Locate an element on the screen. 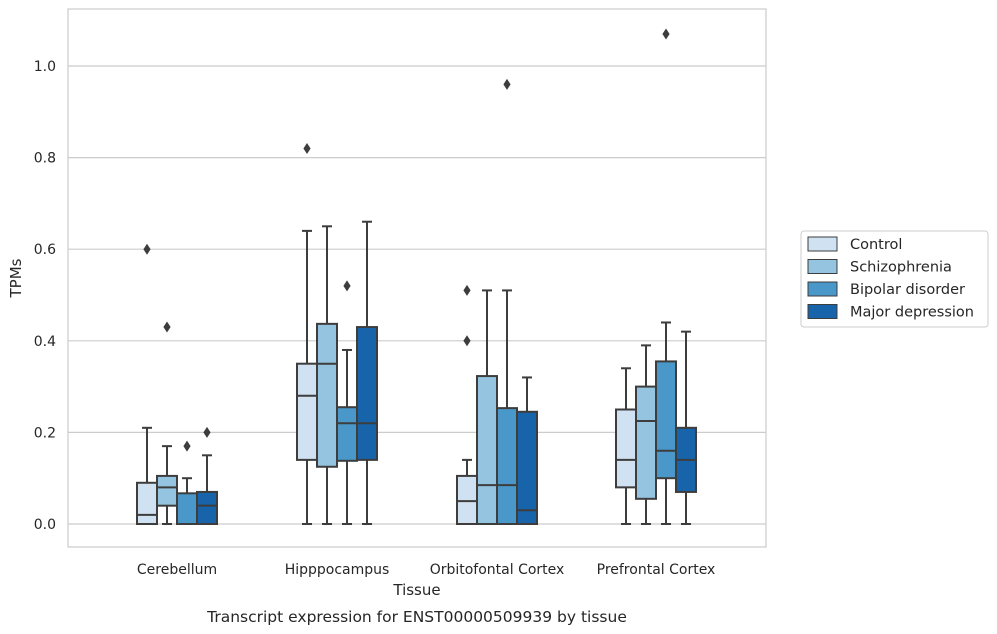 The width and height of the screenshot is (997, 634). x-tick-label: Cerebellum is located at coordinates (177, 570).